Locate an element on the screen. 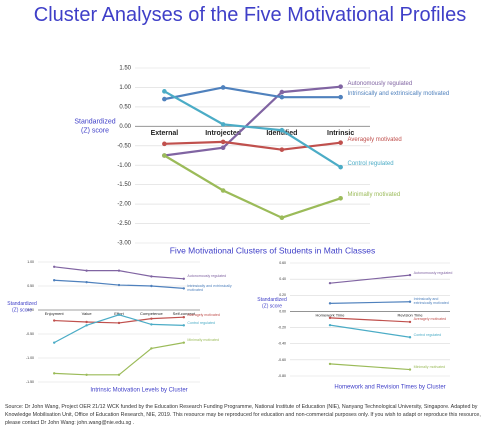 Image resolution: width=500 pixels, height=440 pixels. x-tick-label: Self-concept is located at coordinates (184, 313).